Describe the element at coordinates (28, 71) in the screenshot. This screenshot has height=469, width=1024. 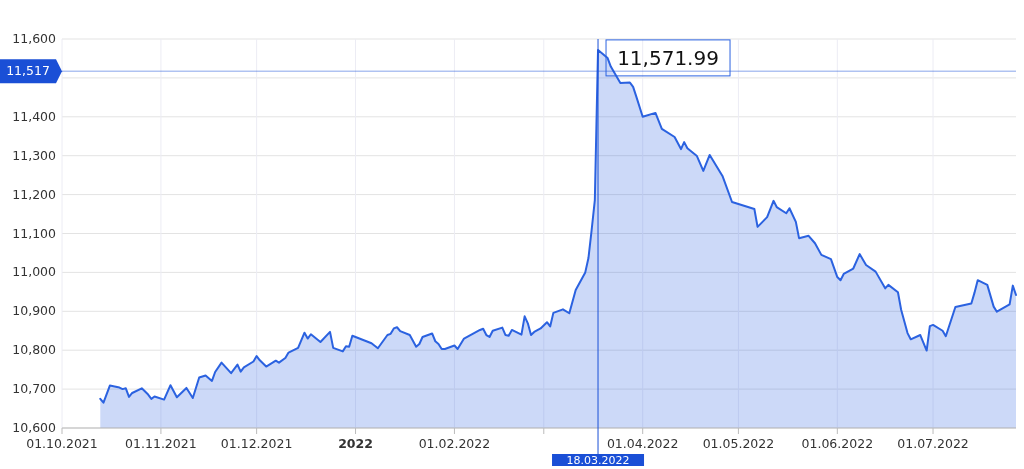
I see `ref-line-label: 11,517` at that location.